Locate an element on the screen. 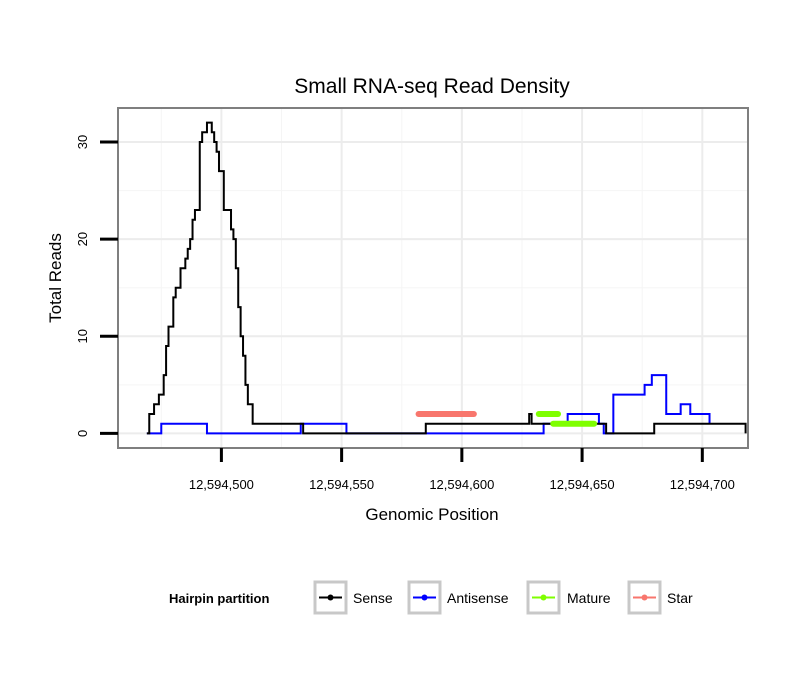 The height and width of the screenshot is (690, 810). legend-title: Hairpin partition is located at coordinates (219, 598).